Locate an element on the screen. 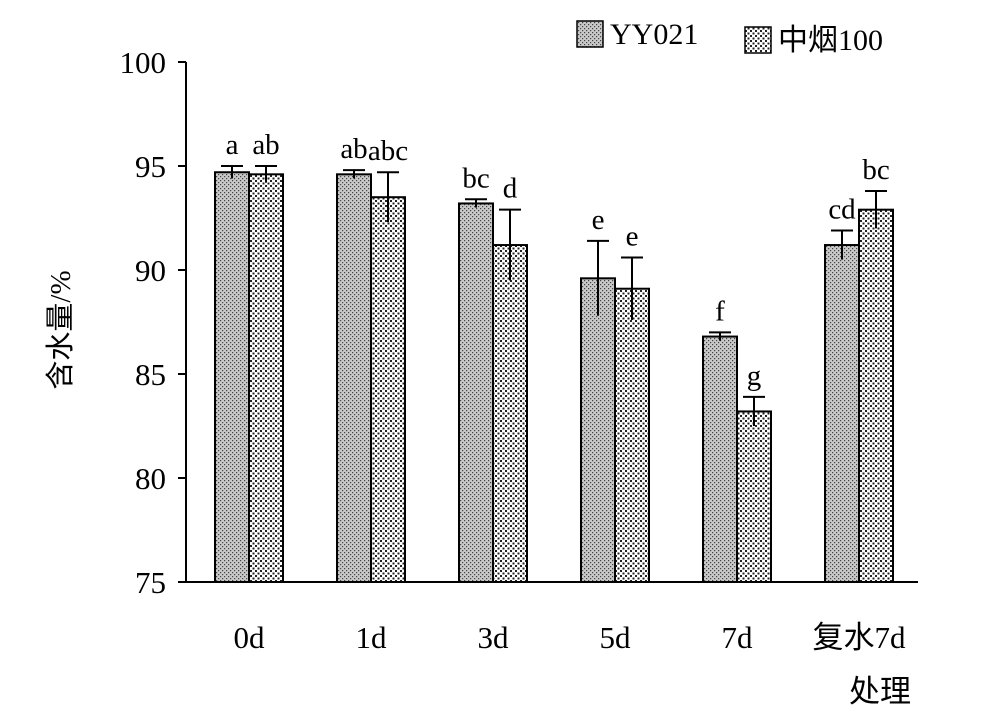 This screenshot has width=1003, height=715. legend-swatch-yy021 is located at coordinates (590, 34).